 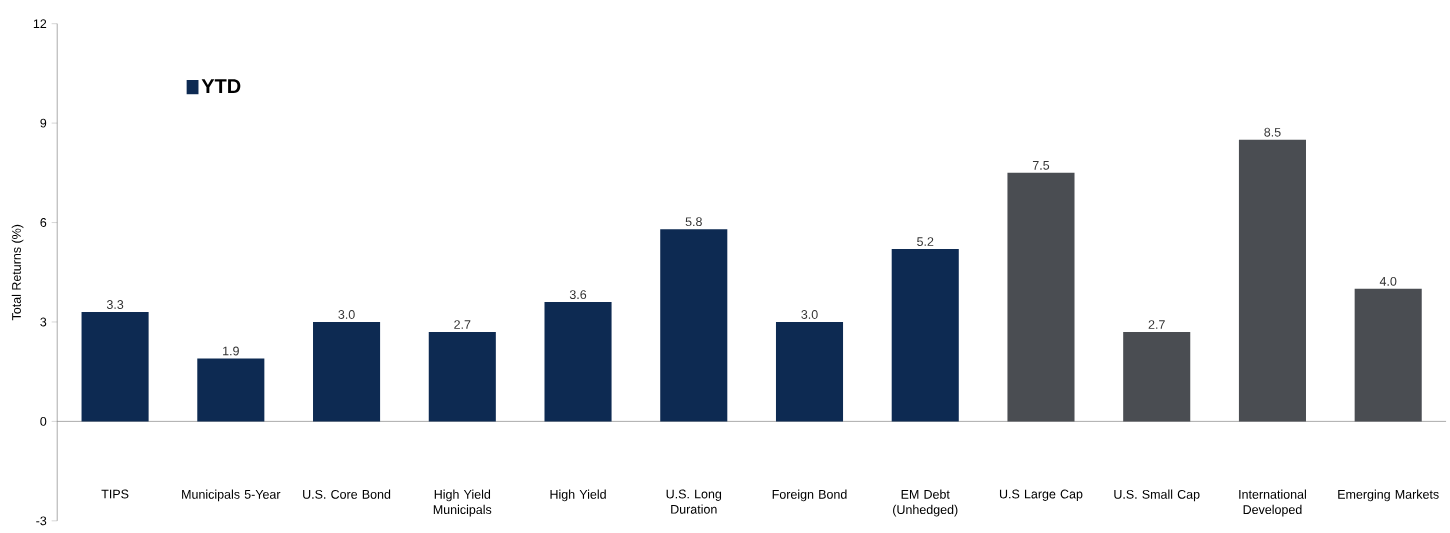 I want to click on data-label: 3.6, so click(x=578, y=295).